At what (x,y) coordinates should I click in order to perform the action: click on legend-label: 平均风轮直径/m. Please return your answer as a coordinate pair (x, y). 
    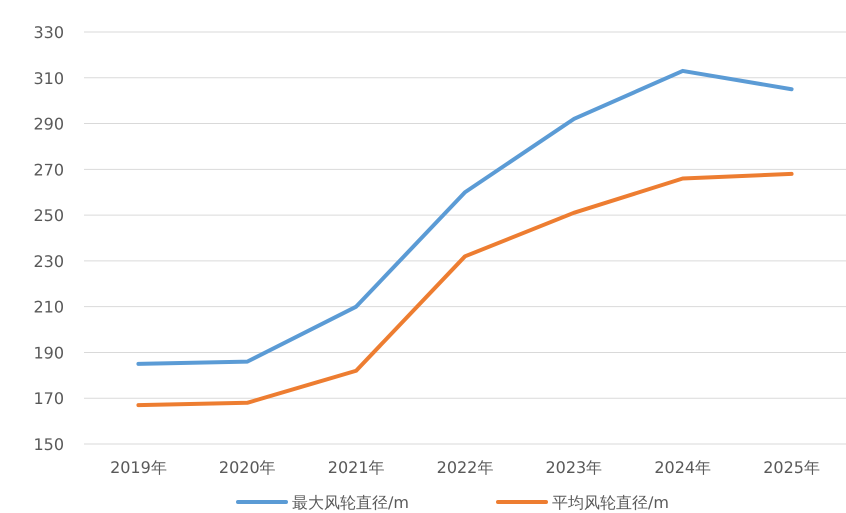
    Looking at the image, I should click on (610, 502).